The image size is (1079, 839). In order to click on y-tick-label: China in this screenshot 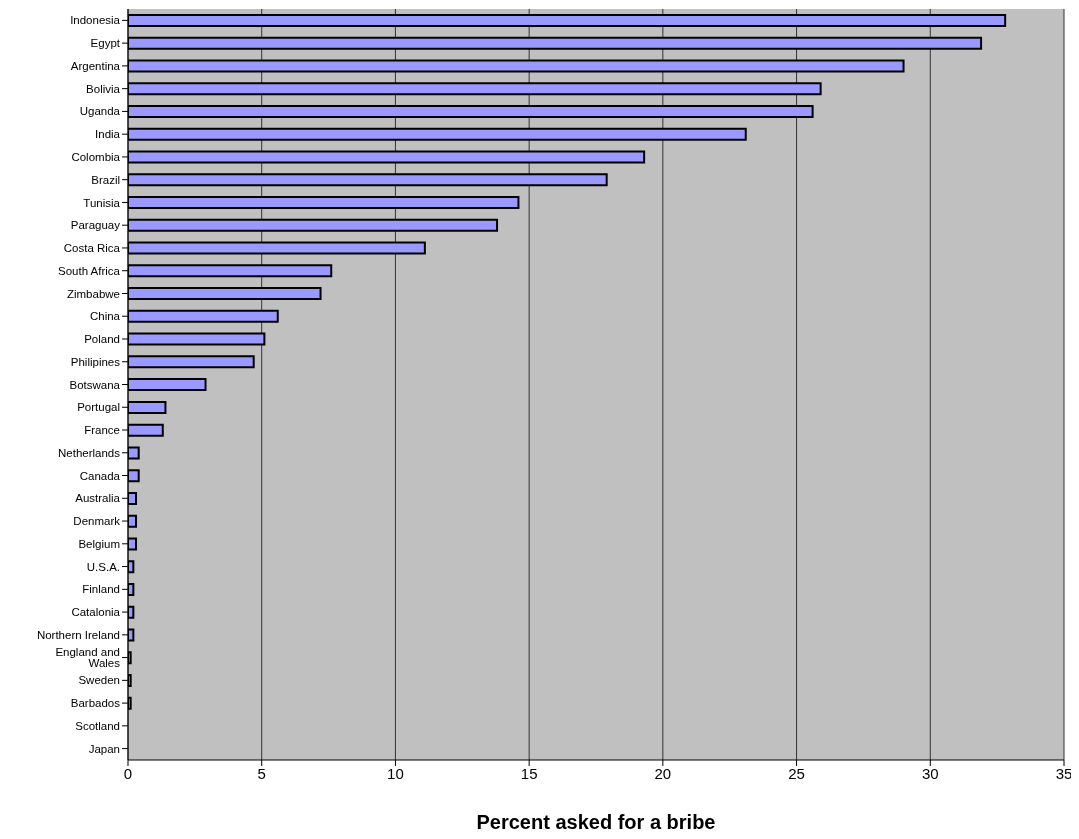, I will do `click(105, 316)`.